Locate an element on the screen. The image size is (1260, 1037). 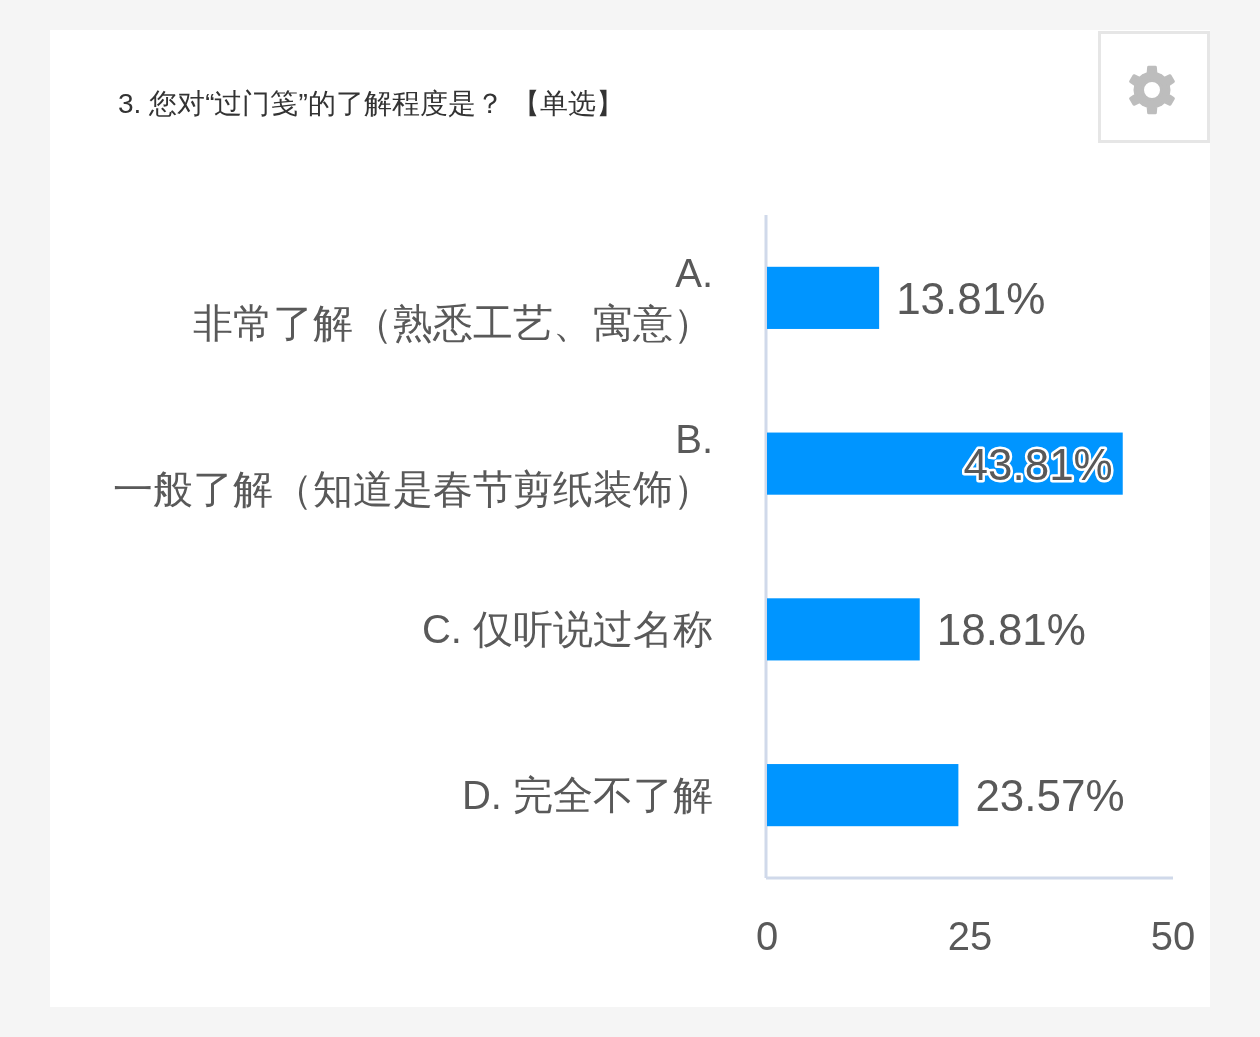
x-tick-label: 25 is located at coordinates (970, 936).